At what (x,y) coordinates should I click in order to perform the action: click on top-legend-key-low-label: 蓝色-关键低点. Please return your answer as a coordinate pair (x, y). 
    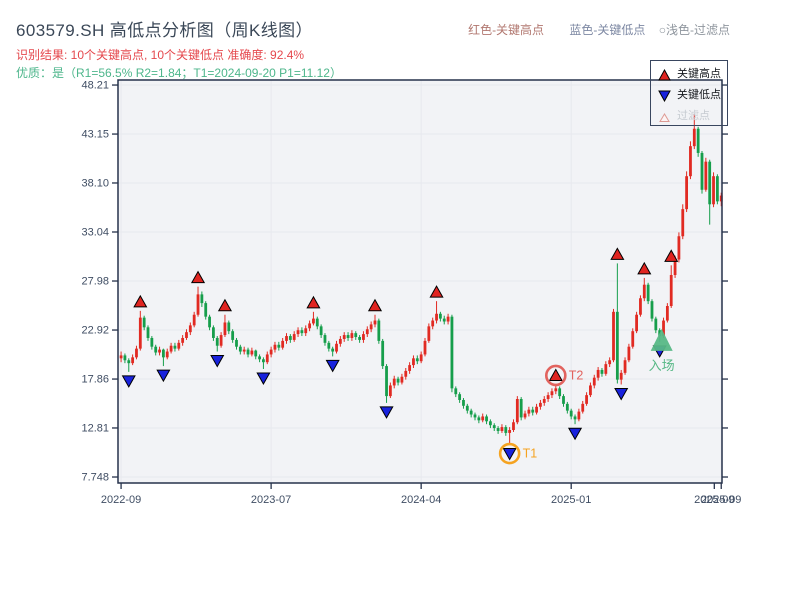
    Looking at the image, I should click on (607, 30).